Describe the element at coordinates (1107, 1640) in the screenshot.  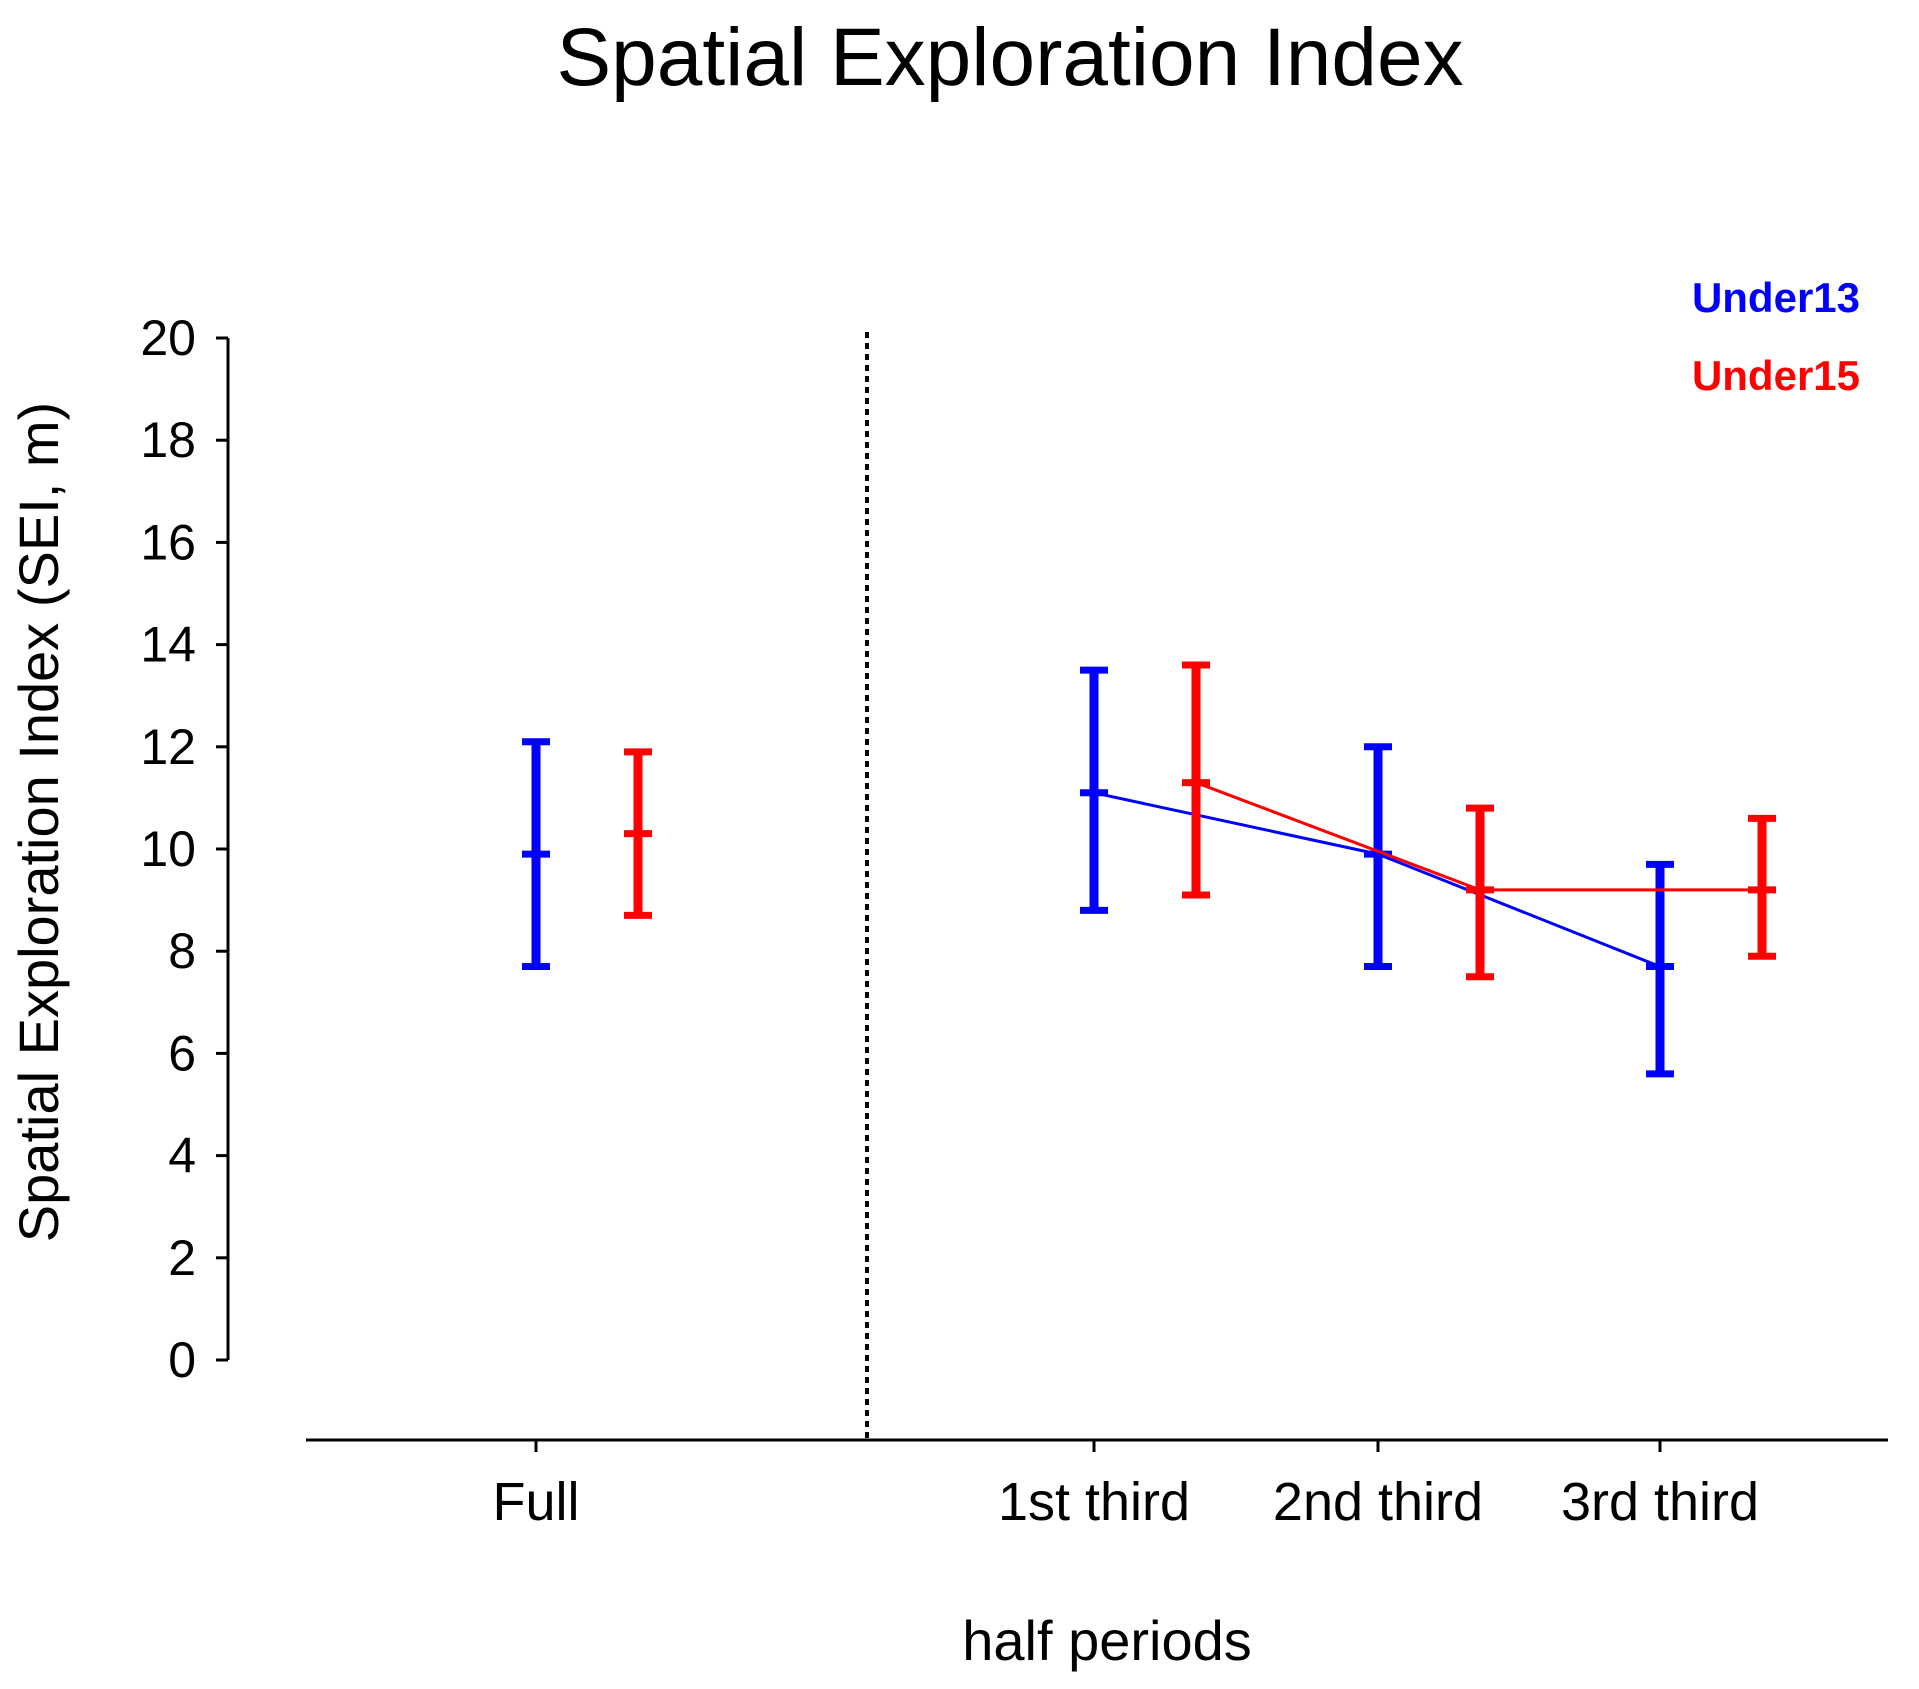
I see `x-axis-label: half periods` at that location.